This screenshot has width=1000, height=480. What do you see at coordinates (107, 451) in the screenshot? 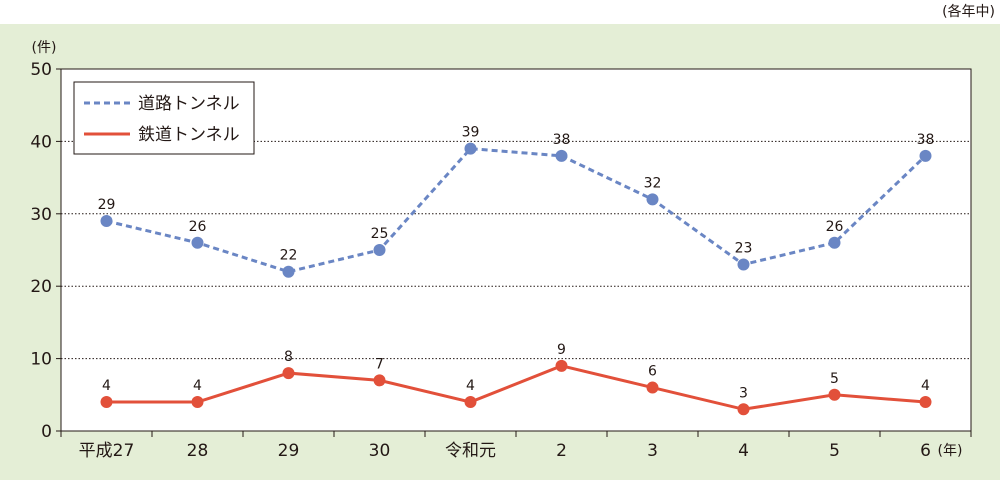
I see `x-tick-label: 平成27` at bounding box center [107, 451].